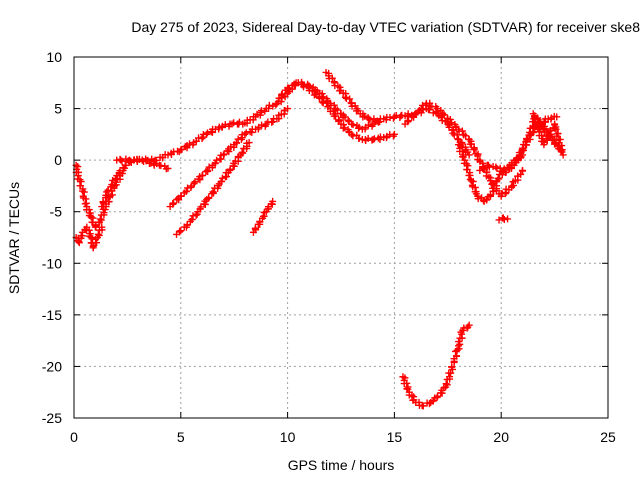  Describe the element at coordinates (58, 109) in the screenshot. I see `y-tick-label: 5` at that location.